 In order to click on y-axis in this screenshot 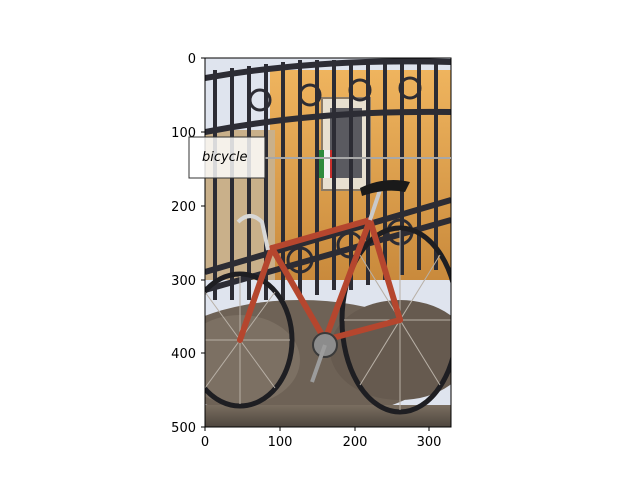, I will do `click(203, 242)`.